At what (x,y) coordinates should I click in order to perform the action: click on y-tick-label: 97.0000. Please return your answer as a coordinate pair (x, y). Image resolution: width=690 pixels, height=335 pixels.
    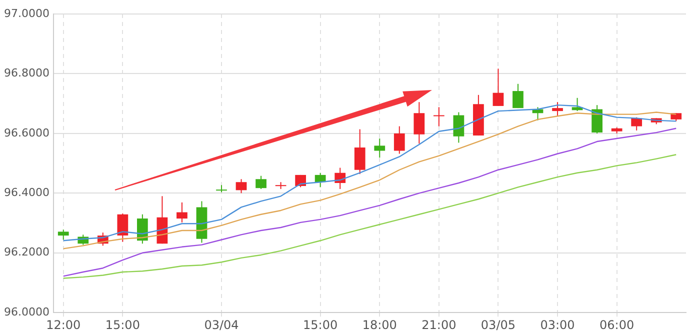
    Looking at the image, I should click on (27, 13).